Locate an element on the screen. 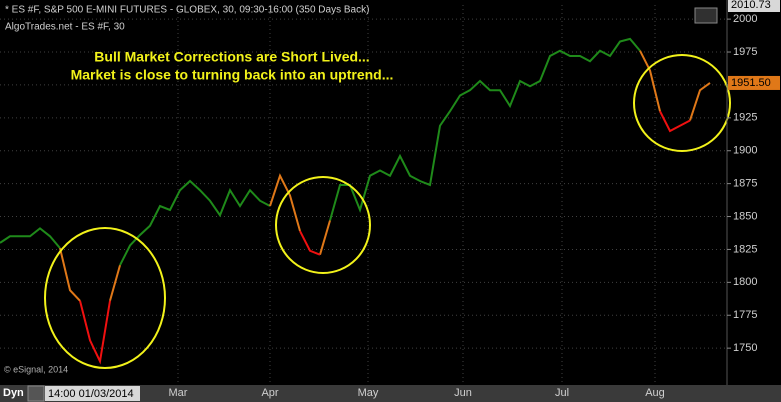  y-tick-label: 1975 is located at coordinates (745, 52).